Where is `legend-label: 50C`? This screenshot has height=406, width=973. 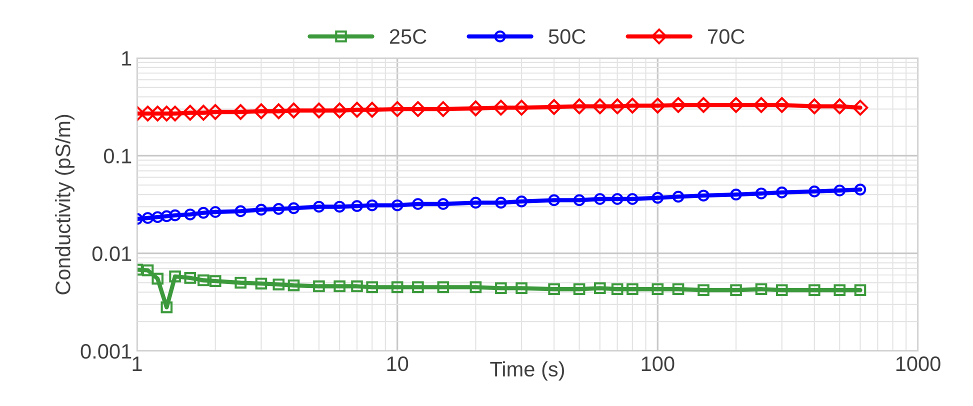
legend-label: 50C is located at coordinates (567, 36).